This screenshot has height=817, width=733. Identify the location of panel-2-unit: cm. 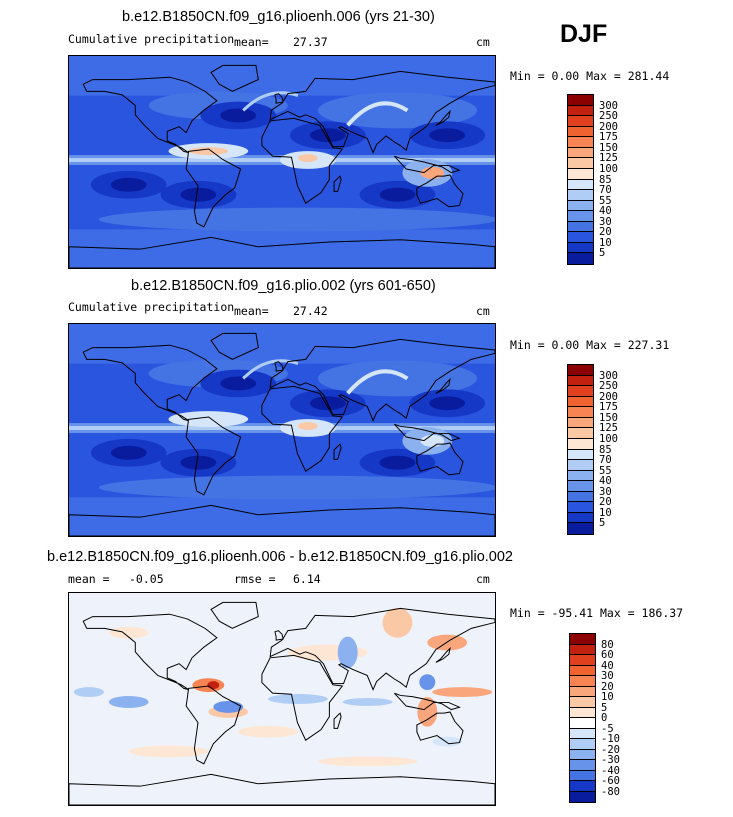
(483, 311).